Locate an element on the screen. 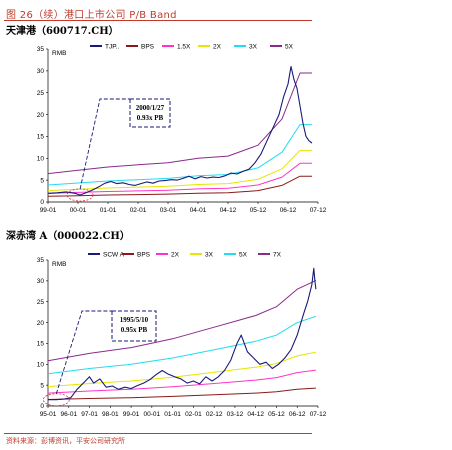 This screenshot has width=452, height=450. series-line-7x is located at coordinates (182, 320).